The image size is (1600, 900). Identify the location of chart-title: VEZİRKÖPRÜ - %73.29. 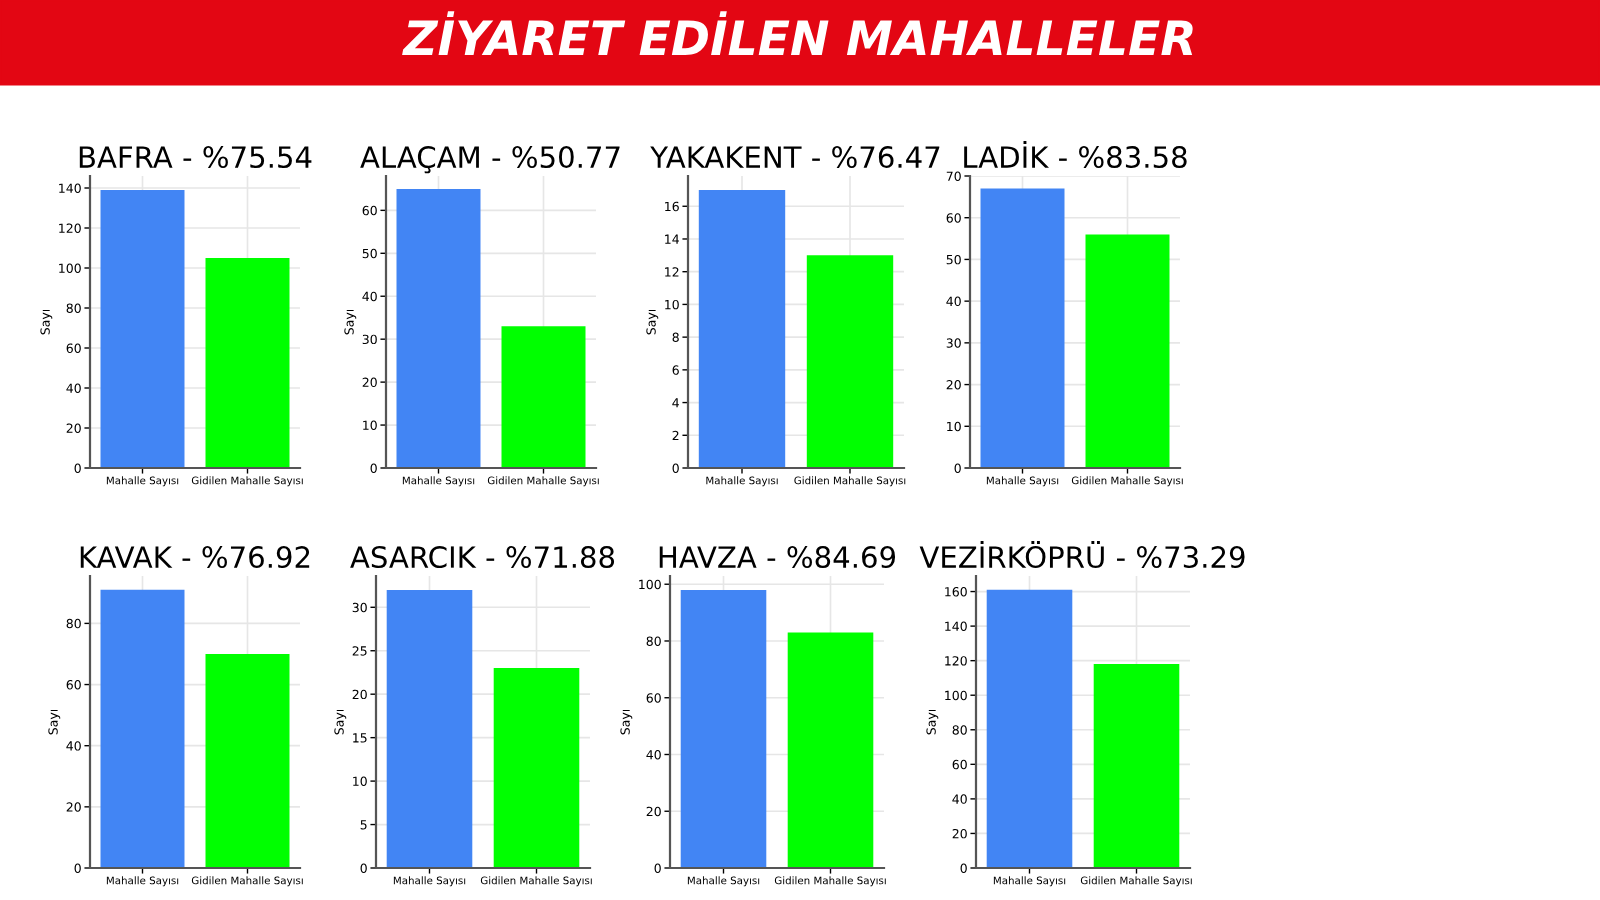
(1082, 555).